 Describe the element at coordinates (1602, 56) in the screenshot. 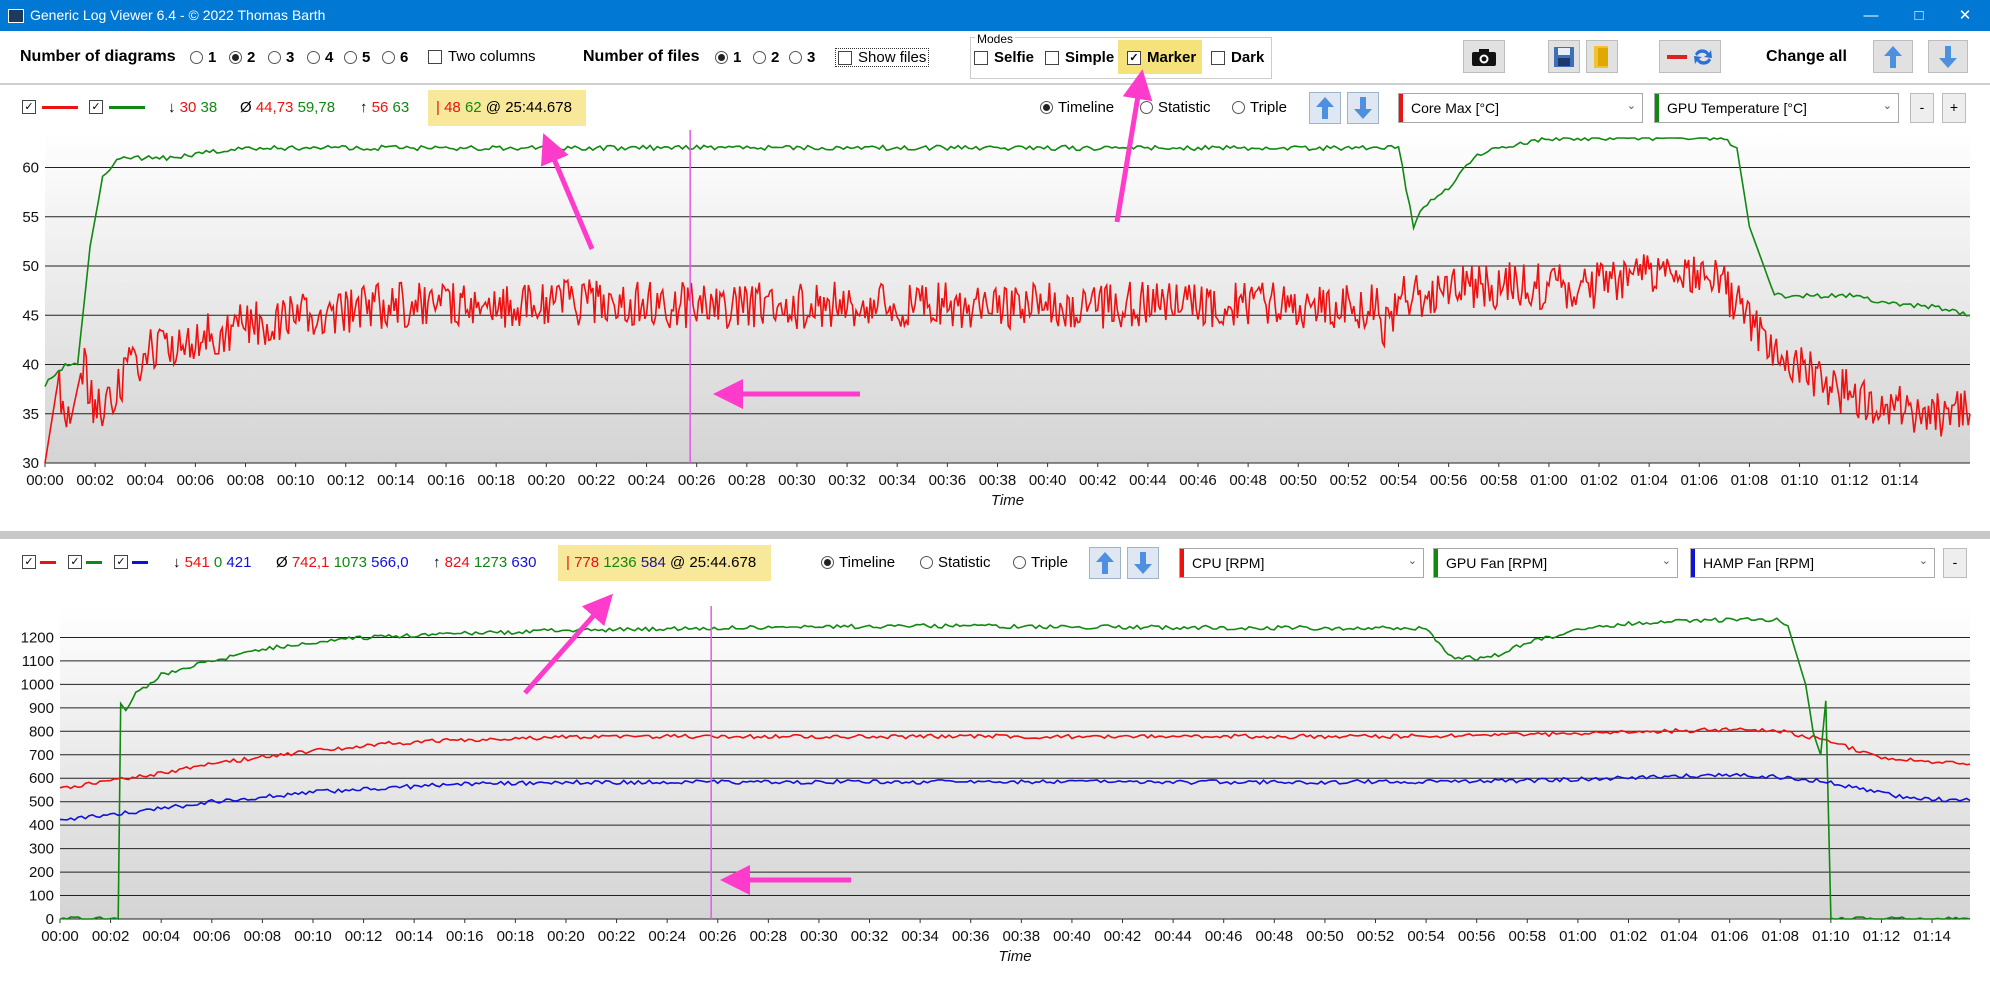

I see `open-folder-icon` at that location.